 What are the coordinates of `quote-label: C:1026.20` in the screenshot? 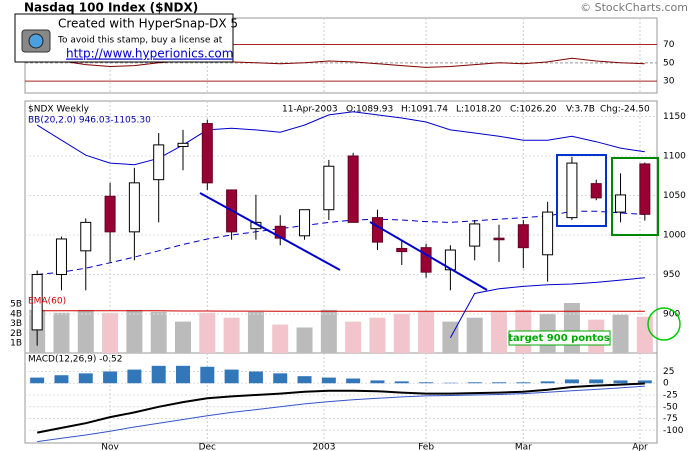 It's located at (533, 110).